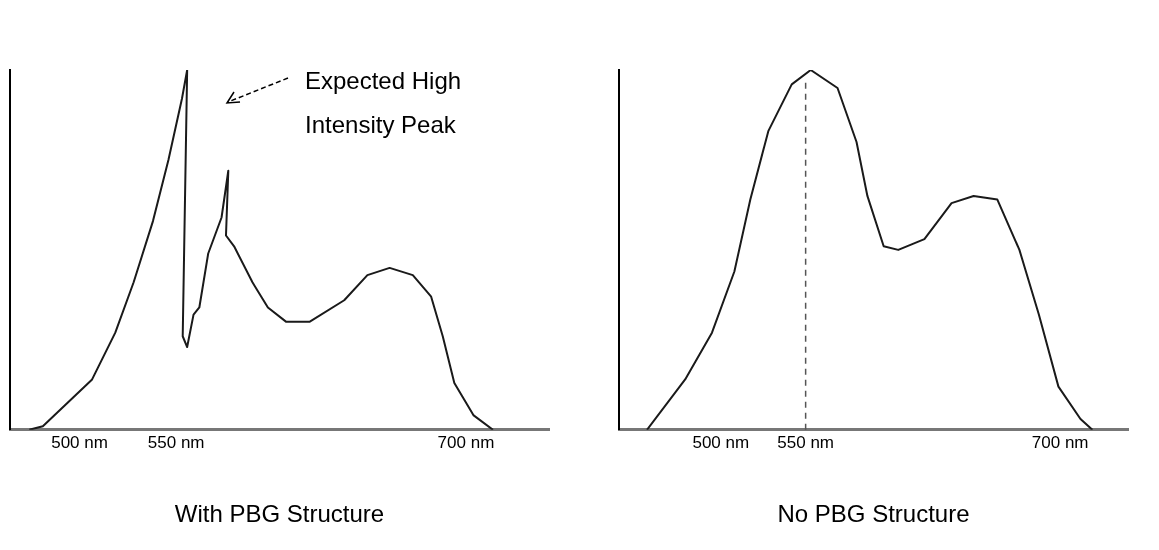  What do you see at coordinates (873, 514) in the screenshot?
I see `text: No PBG Structure` at bounding box center [873, 514].